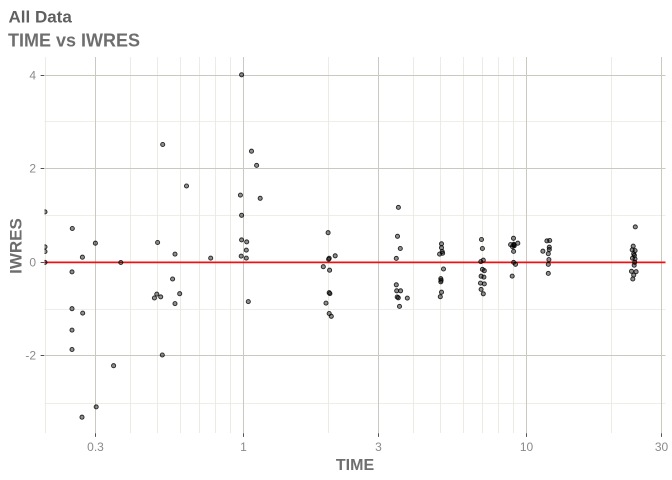  I want to click on svg-text: 1, so click(243, 447).